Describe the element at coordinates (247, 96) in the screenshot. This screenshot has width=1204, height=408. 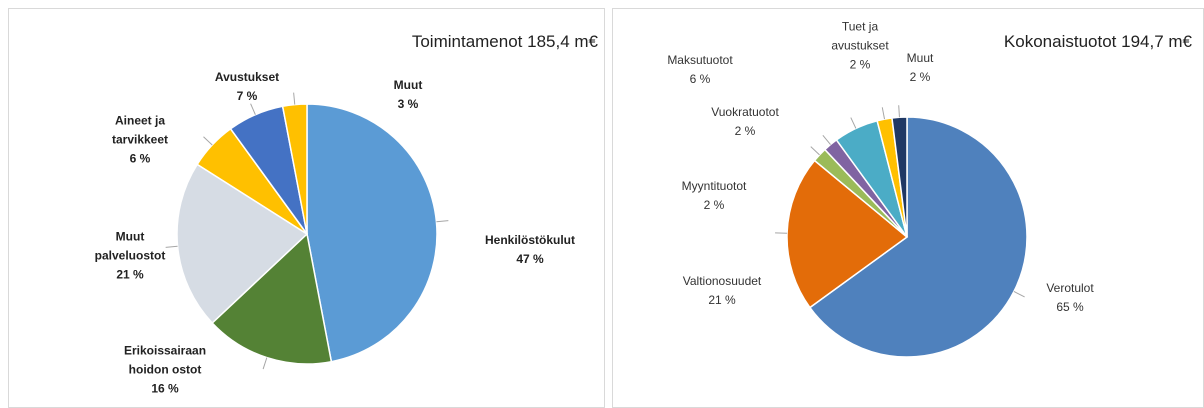
I see `label-value: 7 %` at that location.